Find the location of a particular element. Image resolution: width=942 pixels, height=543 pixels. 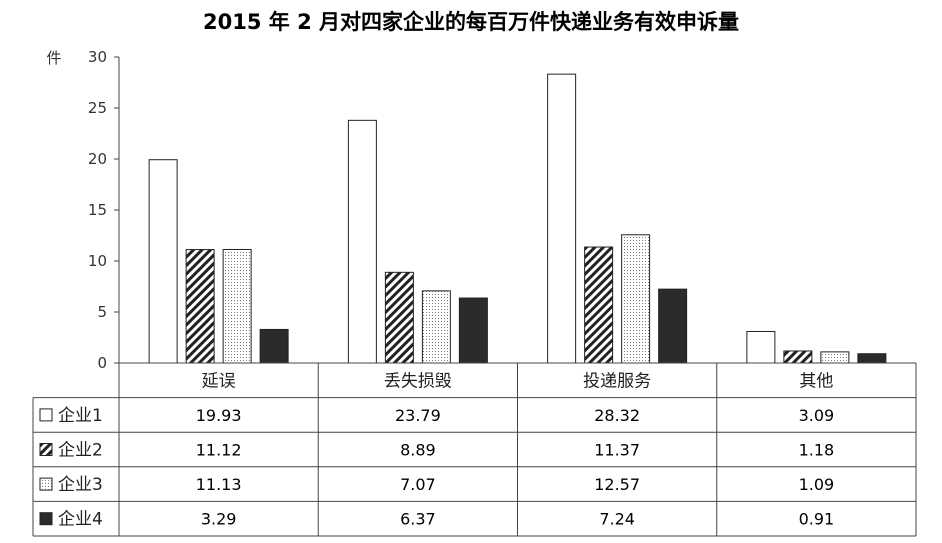

data-label: 1.09 is located at coordinates (817, 484).